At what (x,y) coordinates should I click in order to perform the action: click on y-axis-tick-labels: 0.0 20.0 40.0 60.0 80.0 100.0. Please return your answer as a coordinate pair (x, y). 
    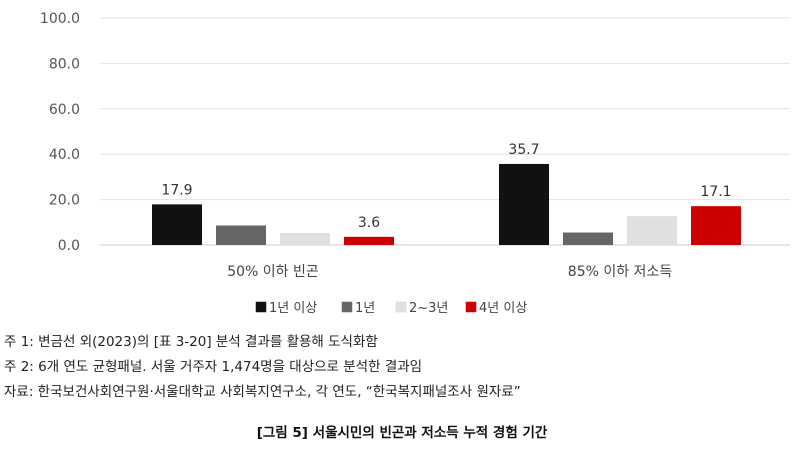
    Looking at the image, I should click on (60, 132).